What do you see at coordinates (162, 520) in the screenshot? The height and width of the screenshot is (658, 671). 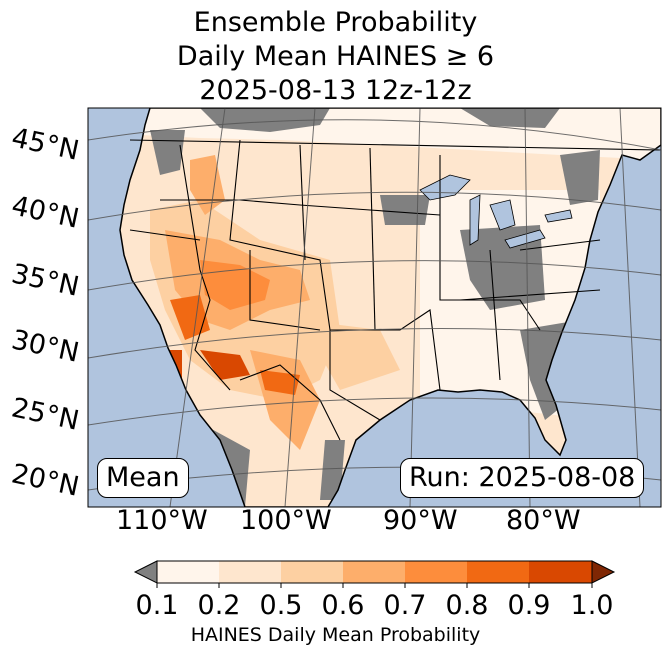 I see `lon-label-110: 110°W` at bounding box center [162, 520].